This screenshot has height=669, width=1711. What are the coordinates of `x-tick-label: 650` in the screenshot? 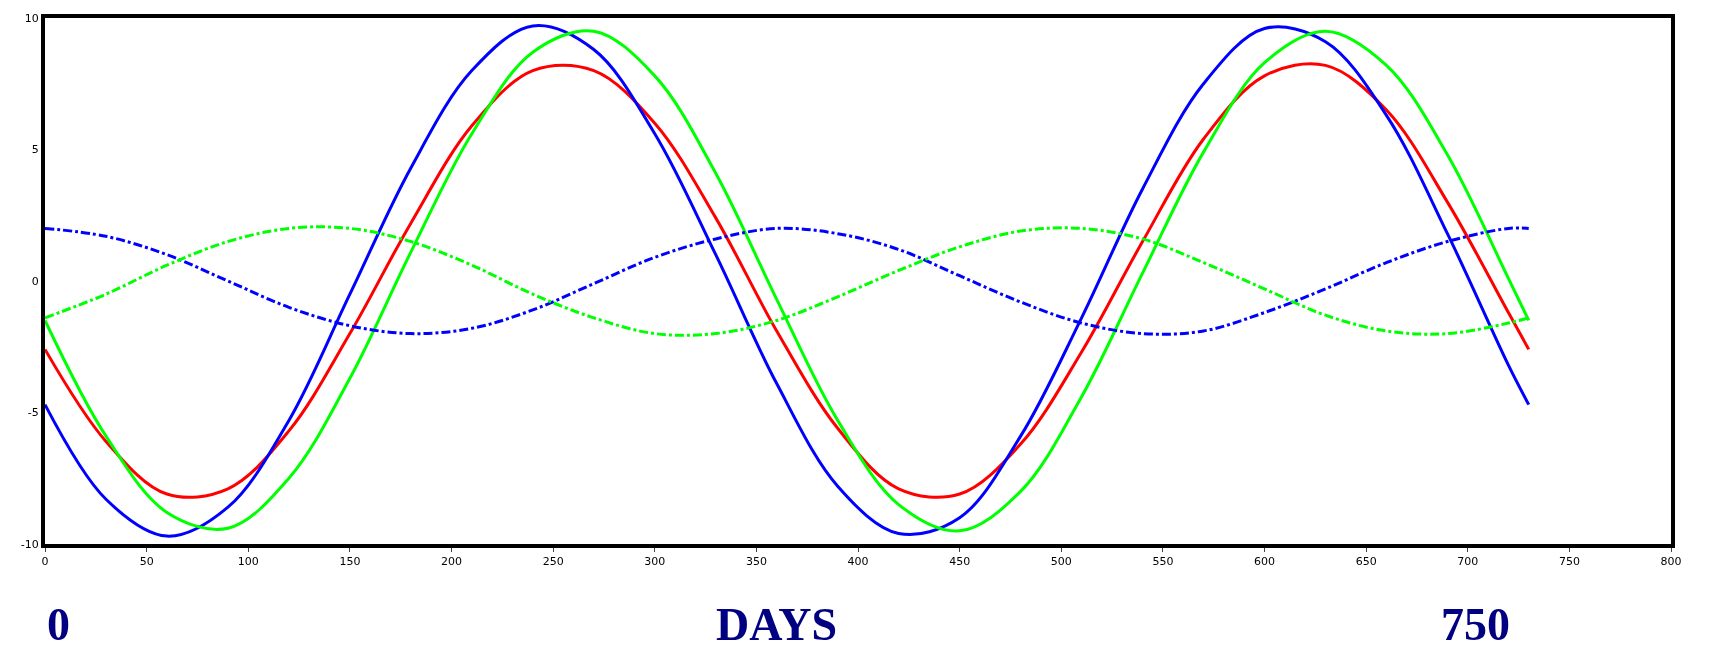 It's located at (1366, 562).